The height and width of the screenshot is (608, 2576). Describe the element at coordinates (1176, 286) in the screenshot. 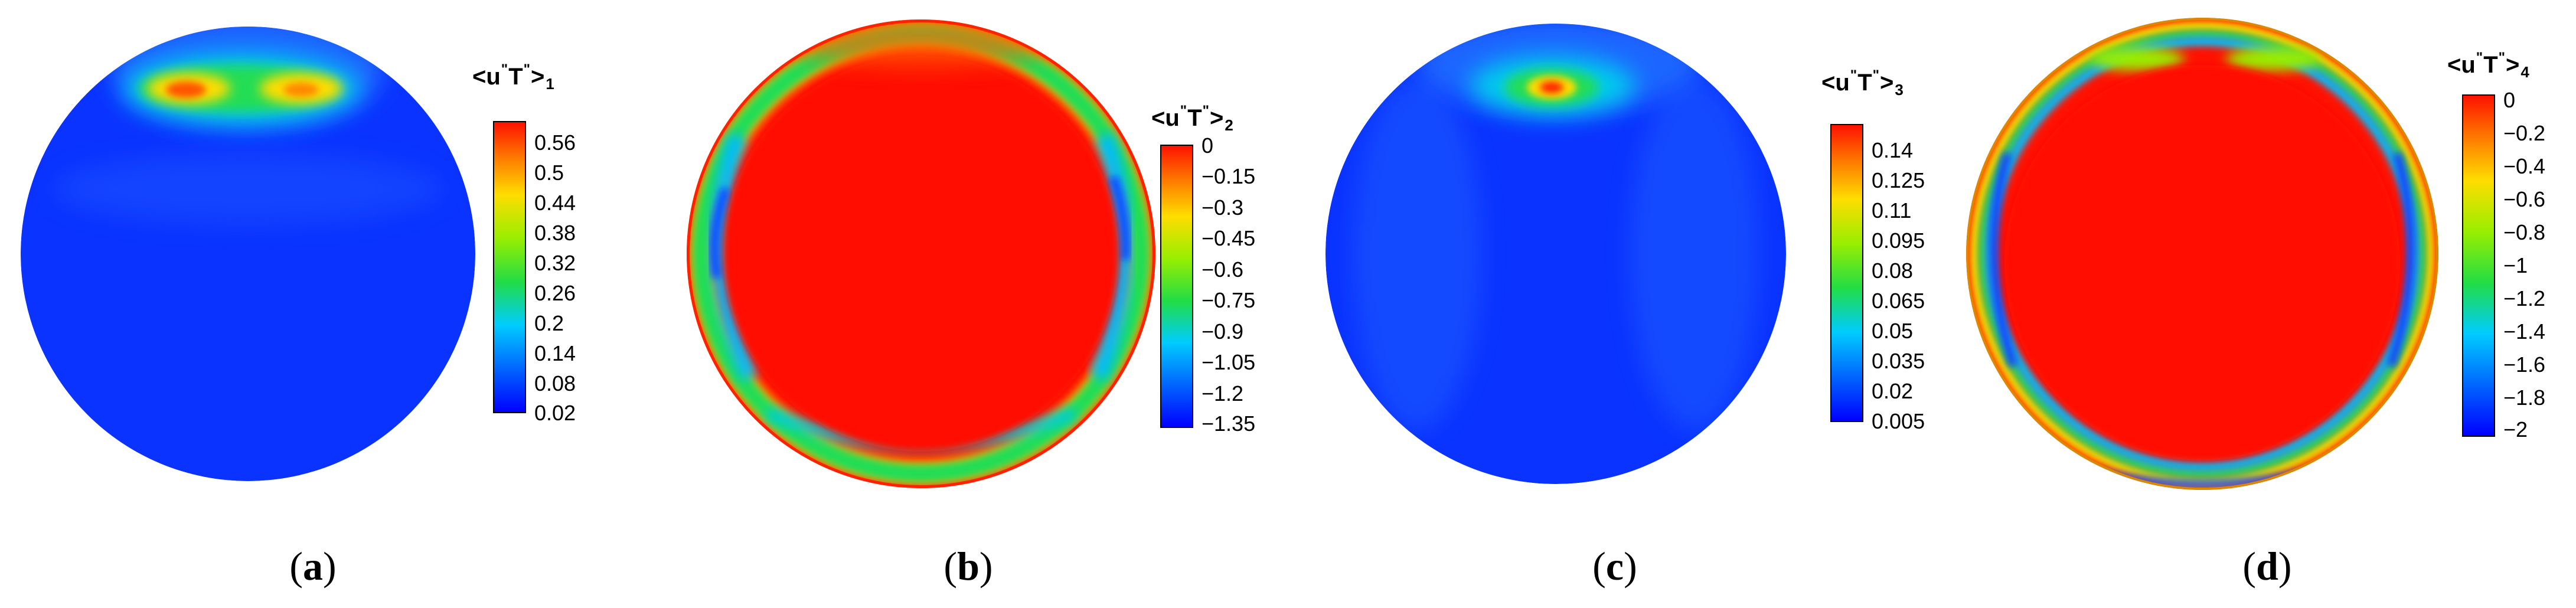

I see `colorbar-b` at that location.